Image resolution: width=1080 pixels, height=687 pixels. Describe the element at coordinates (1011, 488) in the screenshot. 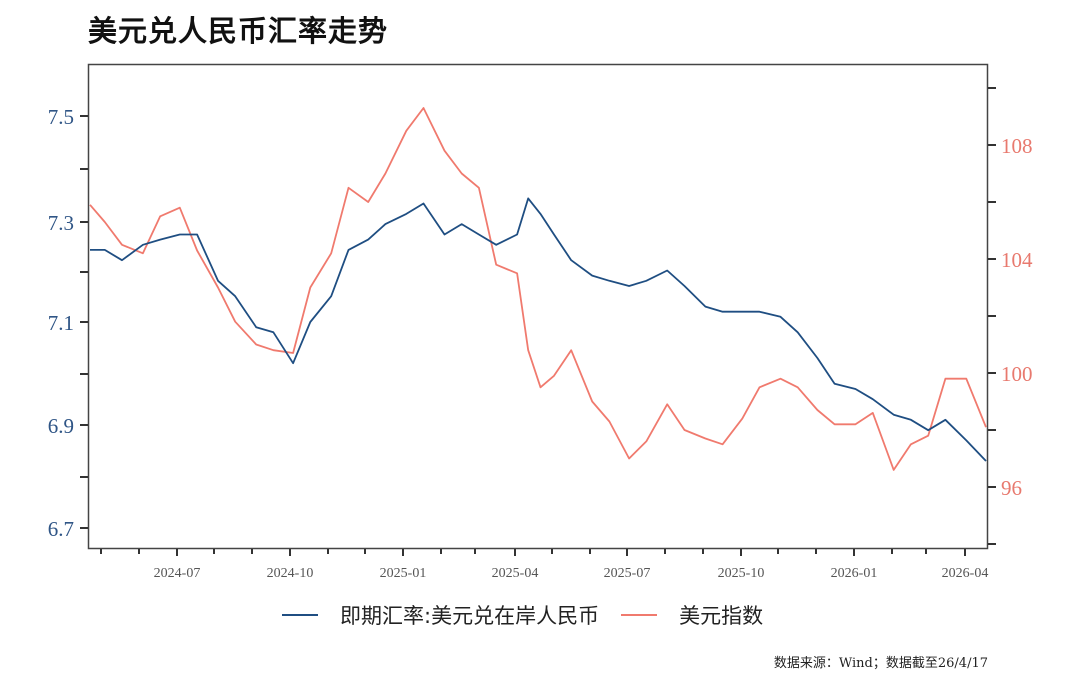

I see `right-tick-label: 96` at that location.